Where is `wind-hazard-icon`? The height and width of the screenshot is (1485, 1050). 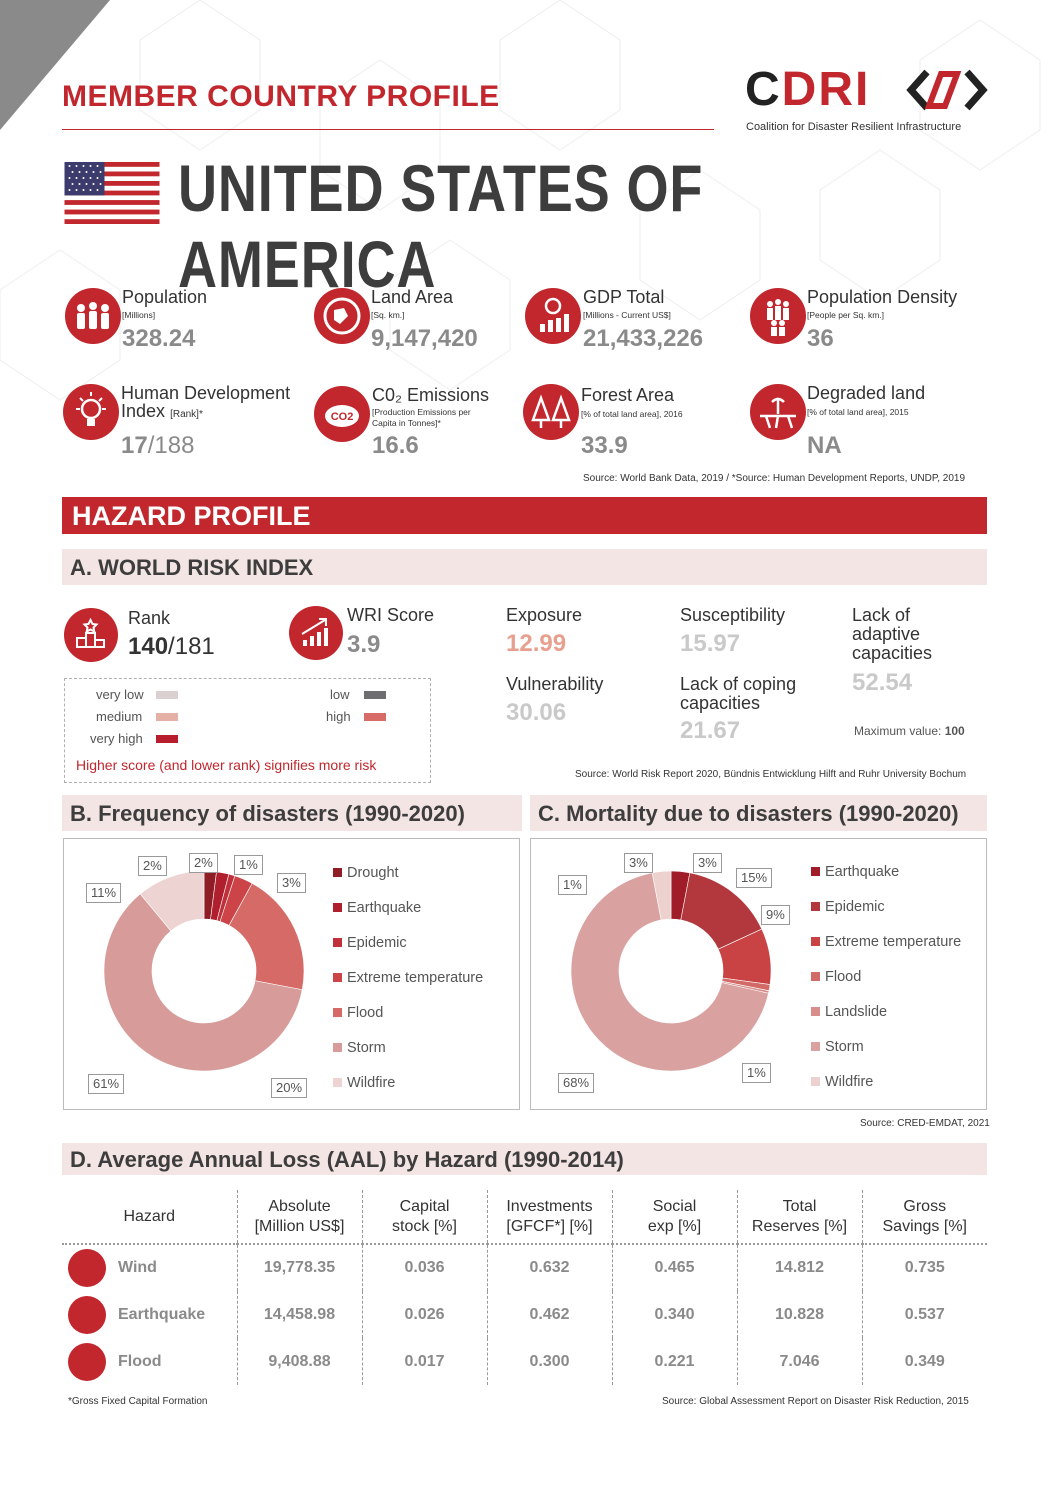
wind-hazard-icon is located at coordinates (87, 1268).